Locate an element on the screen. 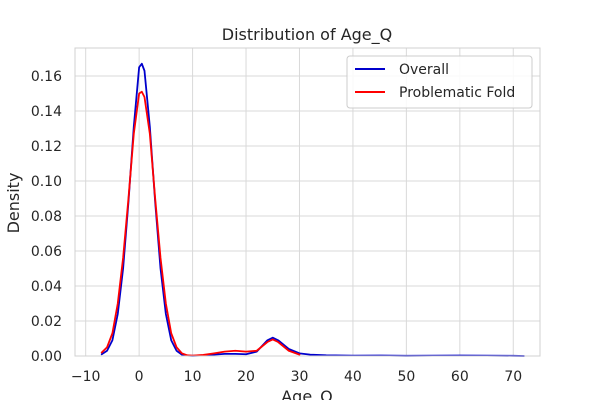 Image resolution: width=600 pixels, height=405 pixels. legend-label-overall: Overall is located at coordinates (424, 70).